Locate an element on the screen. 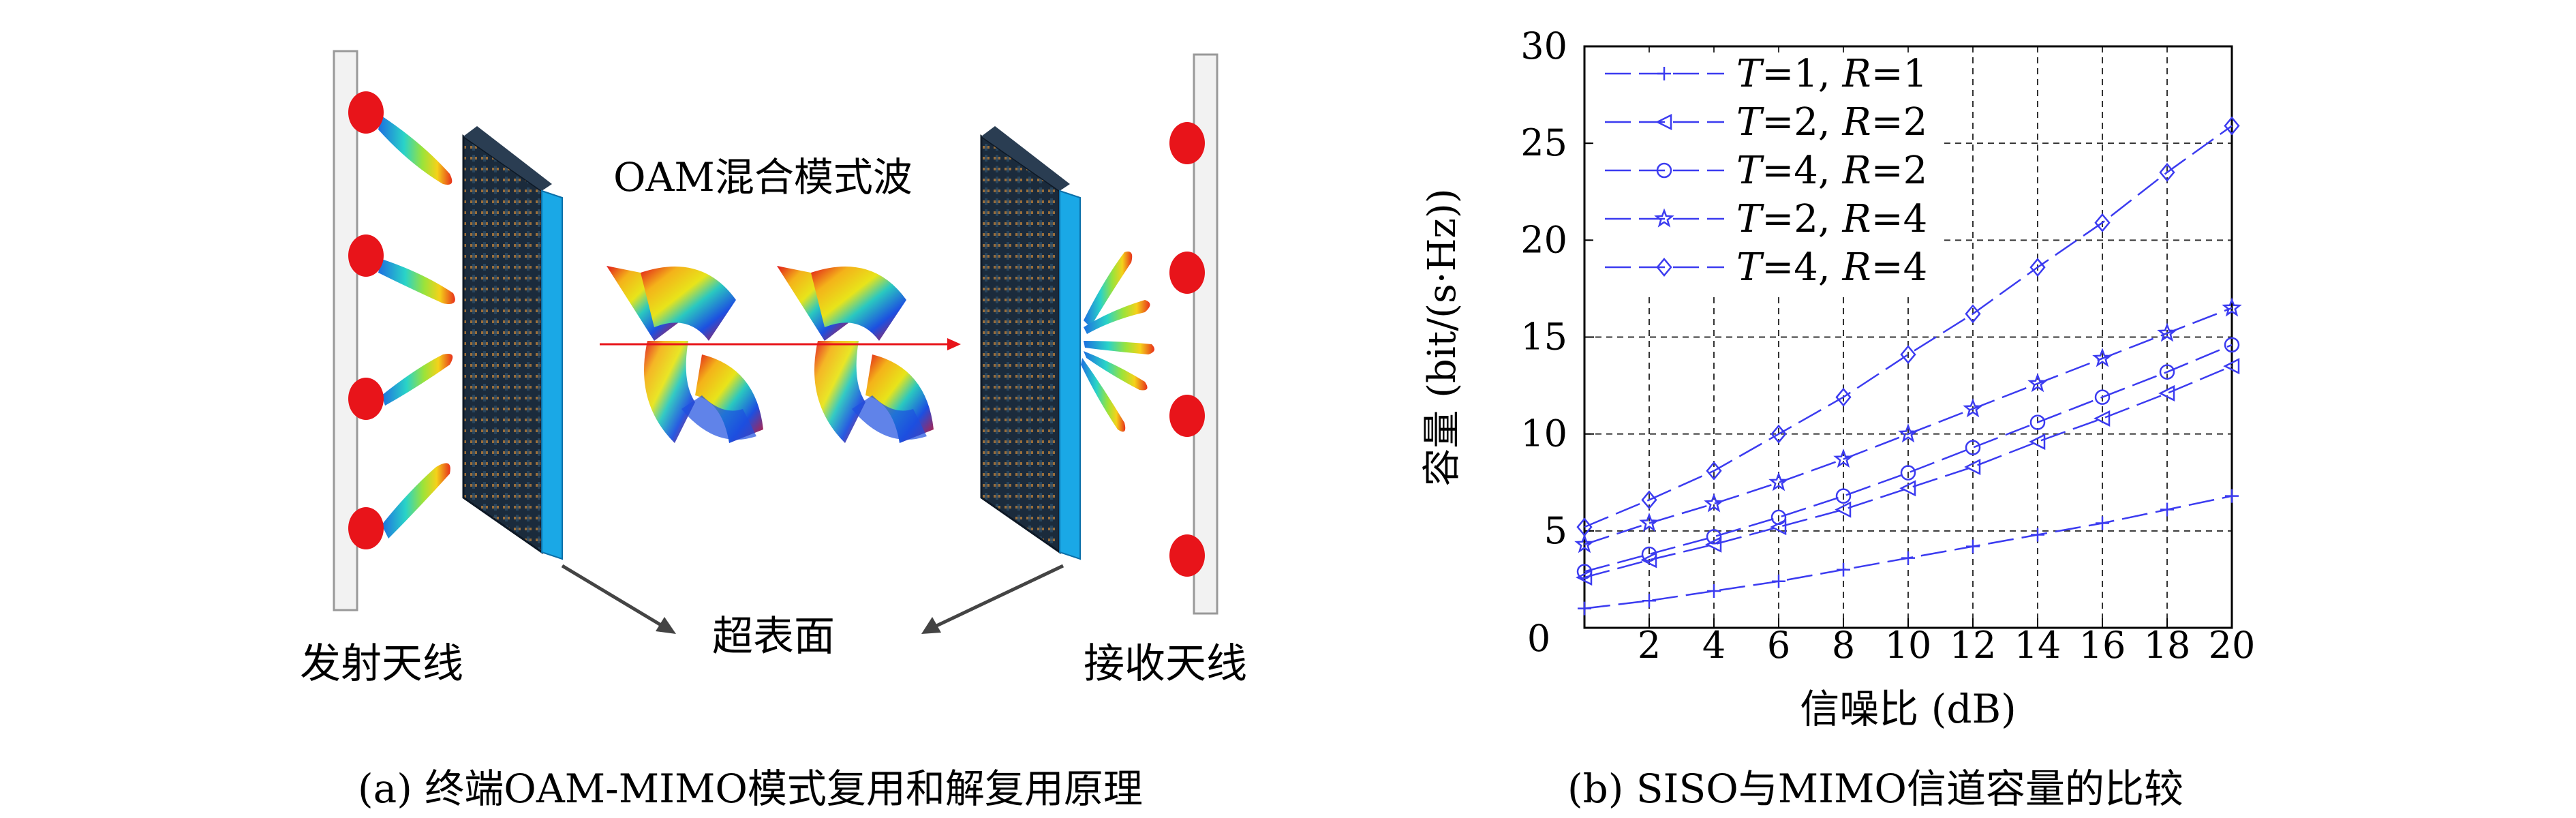 Image resolution: width=2576 pixels, height=818 pixels. x-tick-label: 8 is located at coordinates (1843, 645).